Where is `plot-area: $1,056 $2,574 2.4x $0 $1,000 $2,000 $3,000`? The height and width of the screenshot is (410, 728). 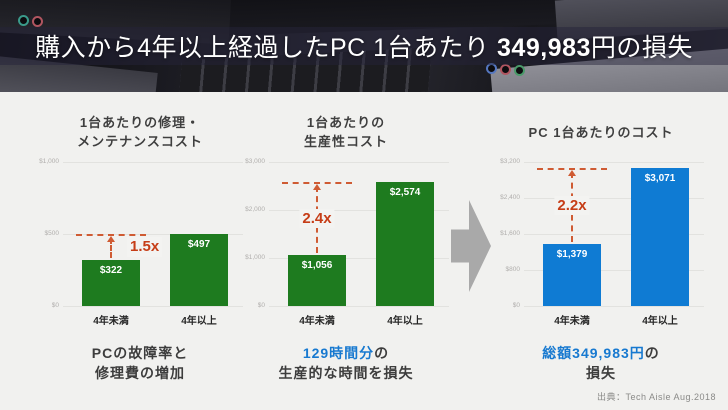
plot-area: $1,056 $2,574 2.4x $0 $1,000 $2,000 $3,000 is located at coordinates (346, 233).